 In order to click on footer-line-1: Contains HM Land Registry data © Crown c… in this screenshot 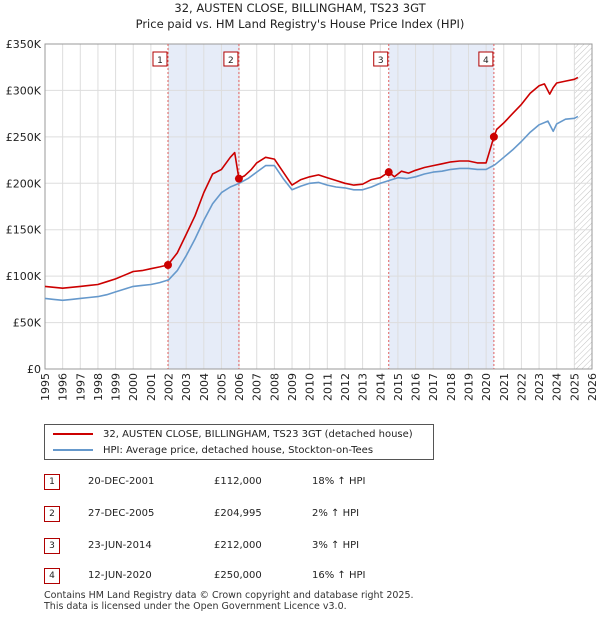, I will do `click(229, 595)`.